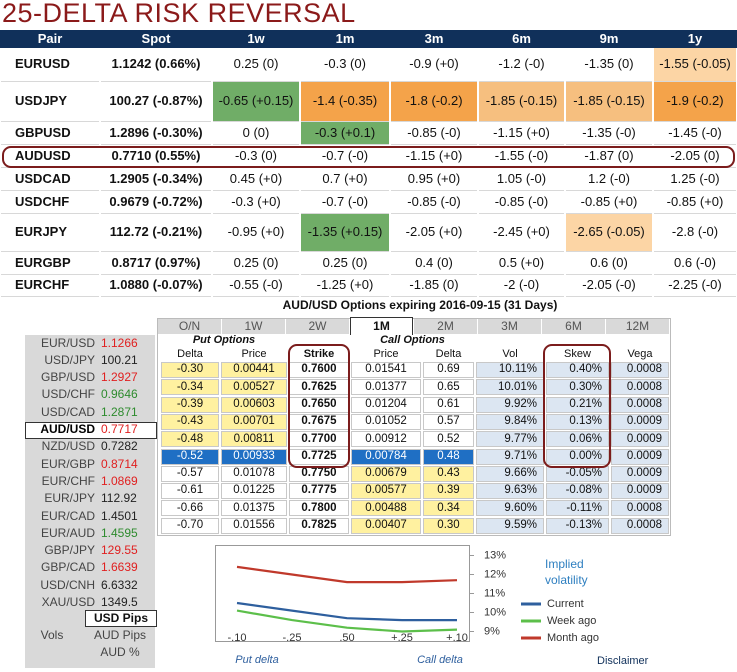 The height and width of the screenshot is (672, 737). I want to click on y-tick-label: 11%, so click(494, 593).